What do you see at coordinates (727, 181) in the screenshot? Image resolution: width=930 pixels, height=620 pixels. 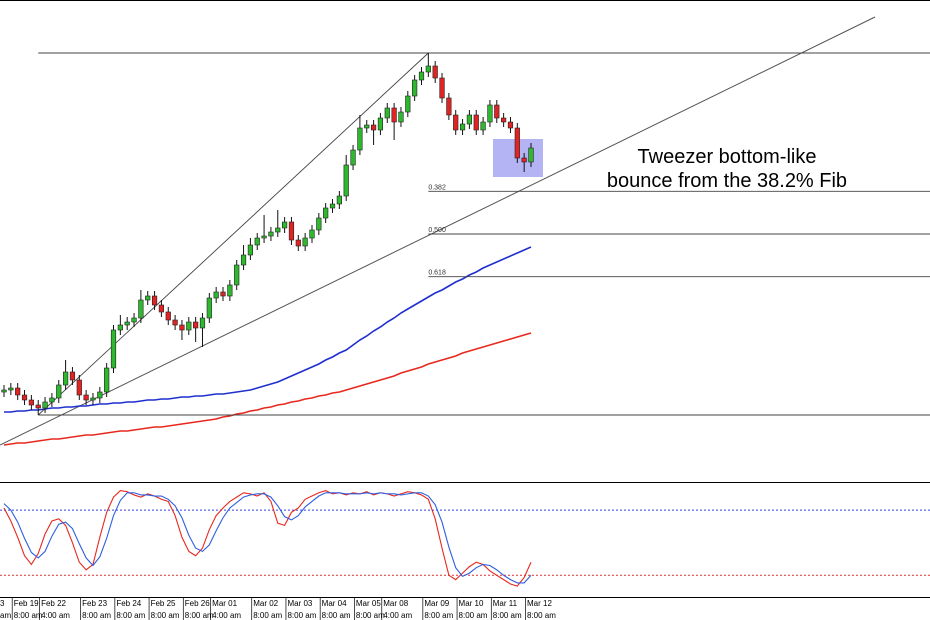 I see `annotation: bounce from the 38.2% Fib` at bounding box center [727, 181].